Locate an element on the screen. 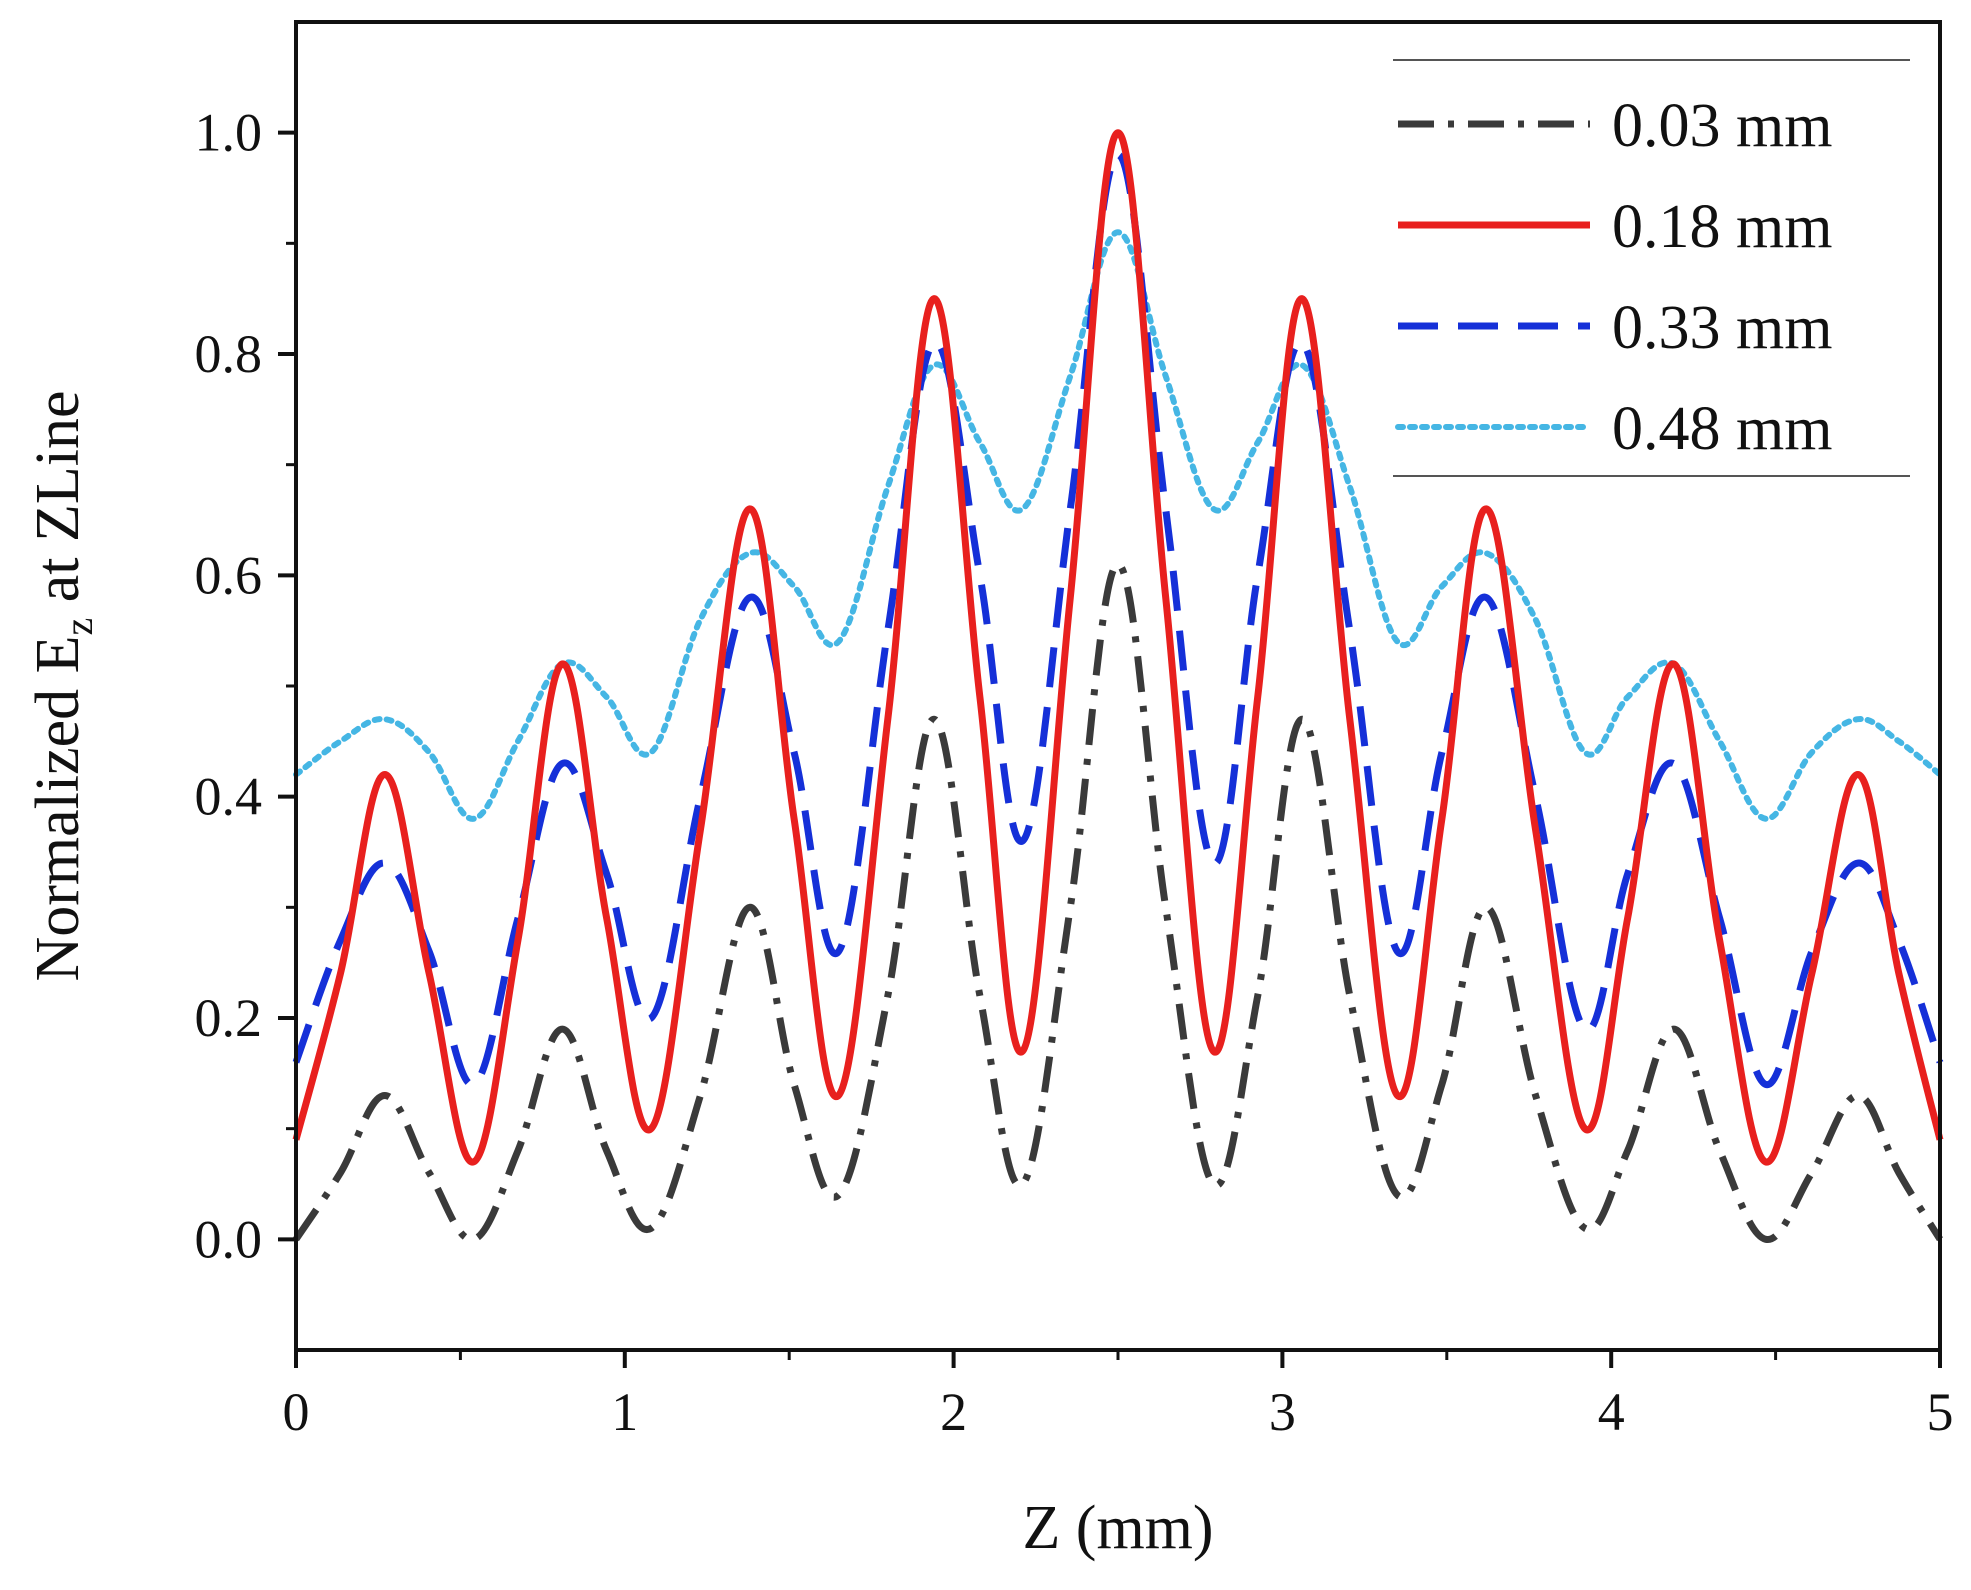 This screenshot has width=1971, height=1590. legend-label: 0.48 mm is located at coordinates (1722, 429).